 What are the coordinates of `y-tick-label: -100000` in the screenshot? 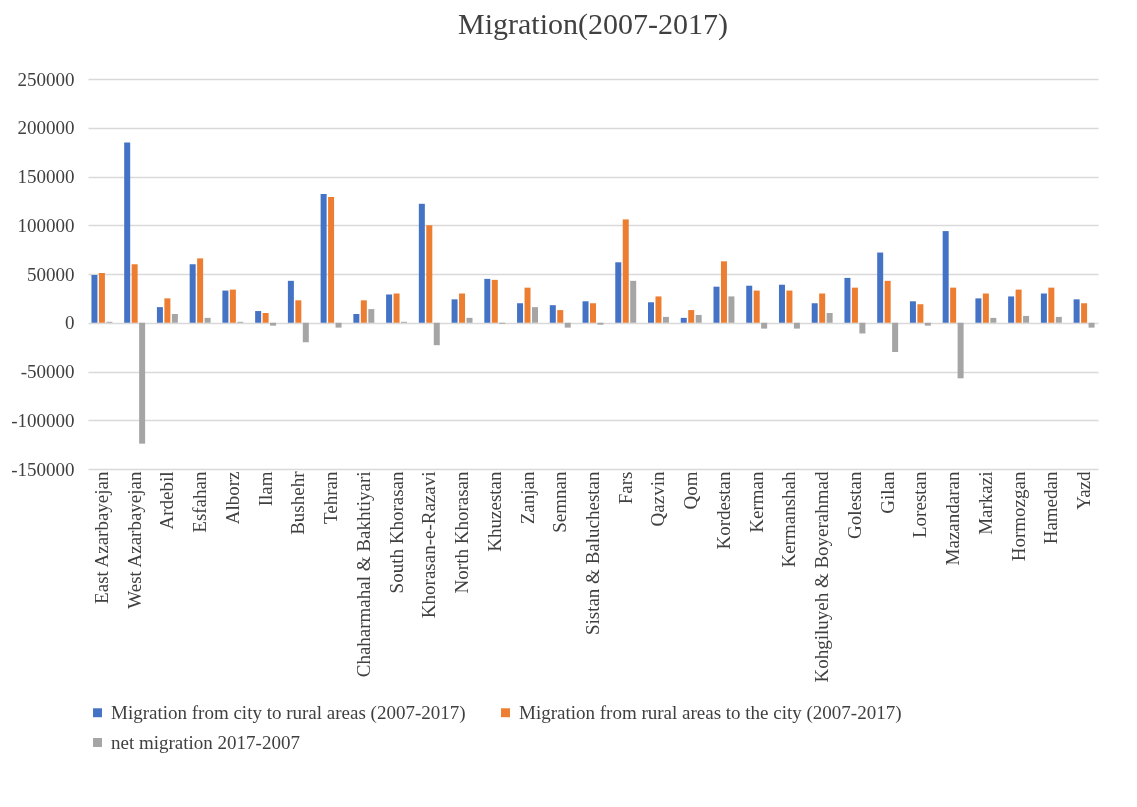 It's located at (43, 420).